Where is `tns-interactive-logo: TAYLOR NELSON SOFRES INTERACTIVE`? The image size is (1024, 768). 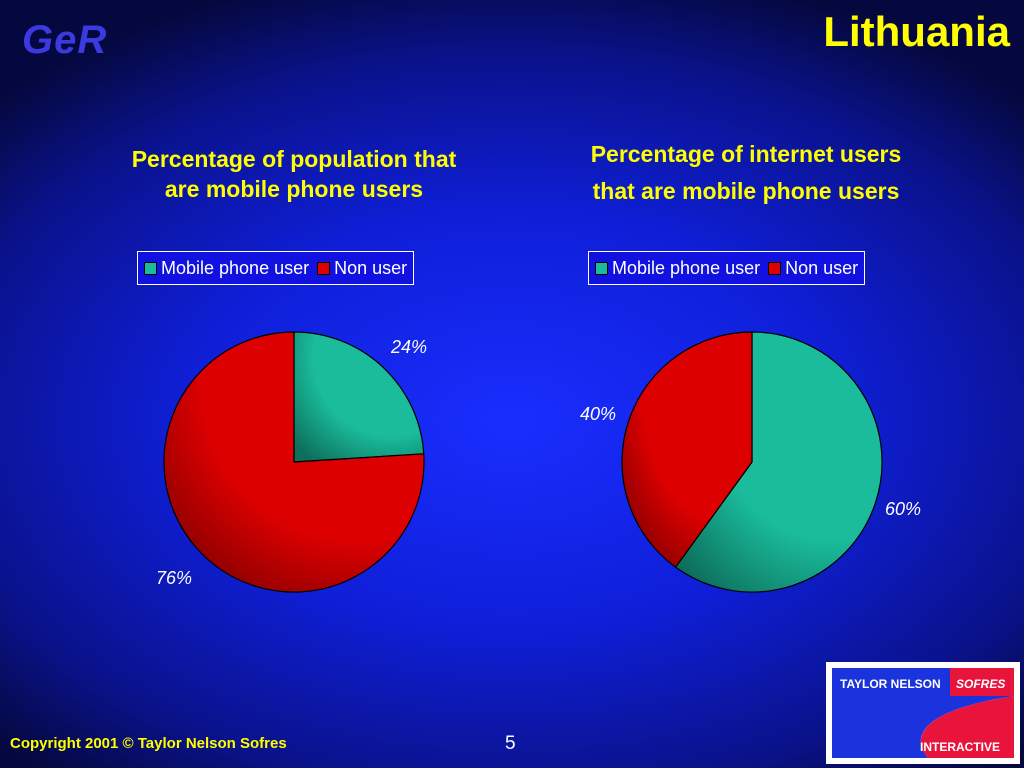 tns-interactive-logo: TAYLOR NELSON SOFRES INTERACTIVE is located at coordinates (923, 713).